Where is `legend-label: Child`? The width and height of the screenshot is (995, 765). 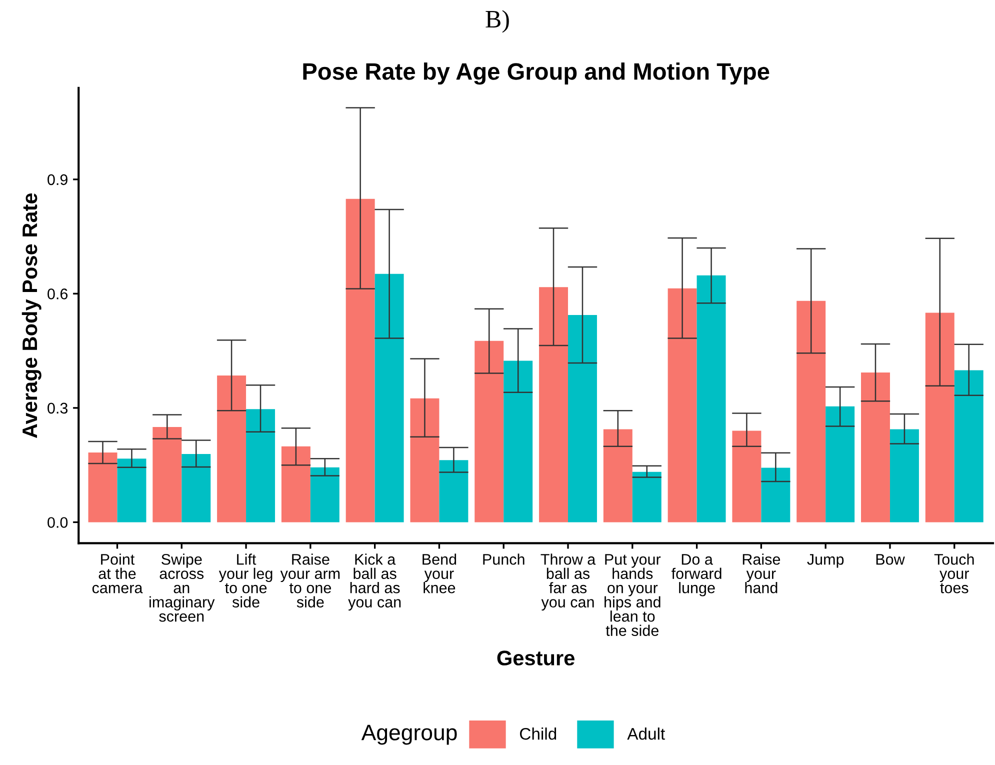
legend-label: Child is located at coordinates (538, 734).